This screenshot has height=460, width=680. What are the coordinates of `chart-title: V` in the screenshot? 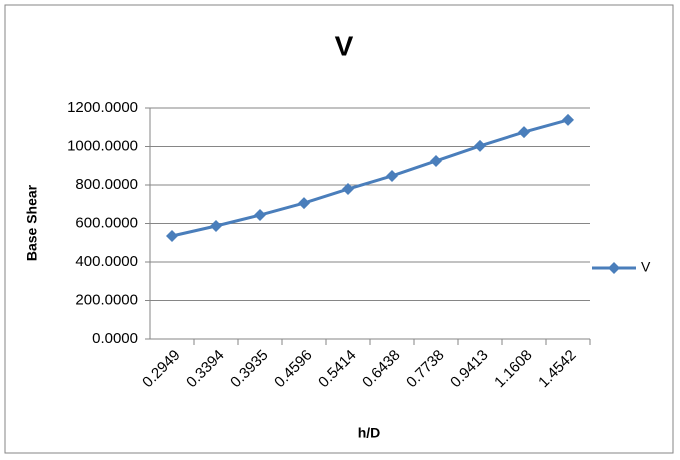 It's located at (344, 45).